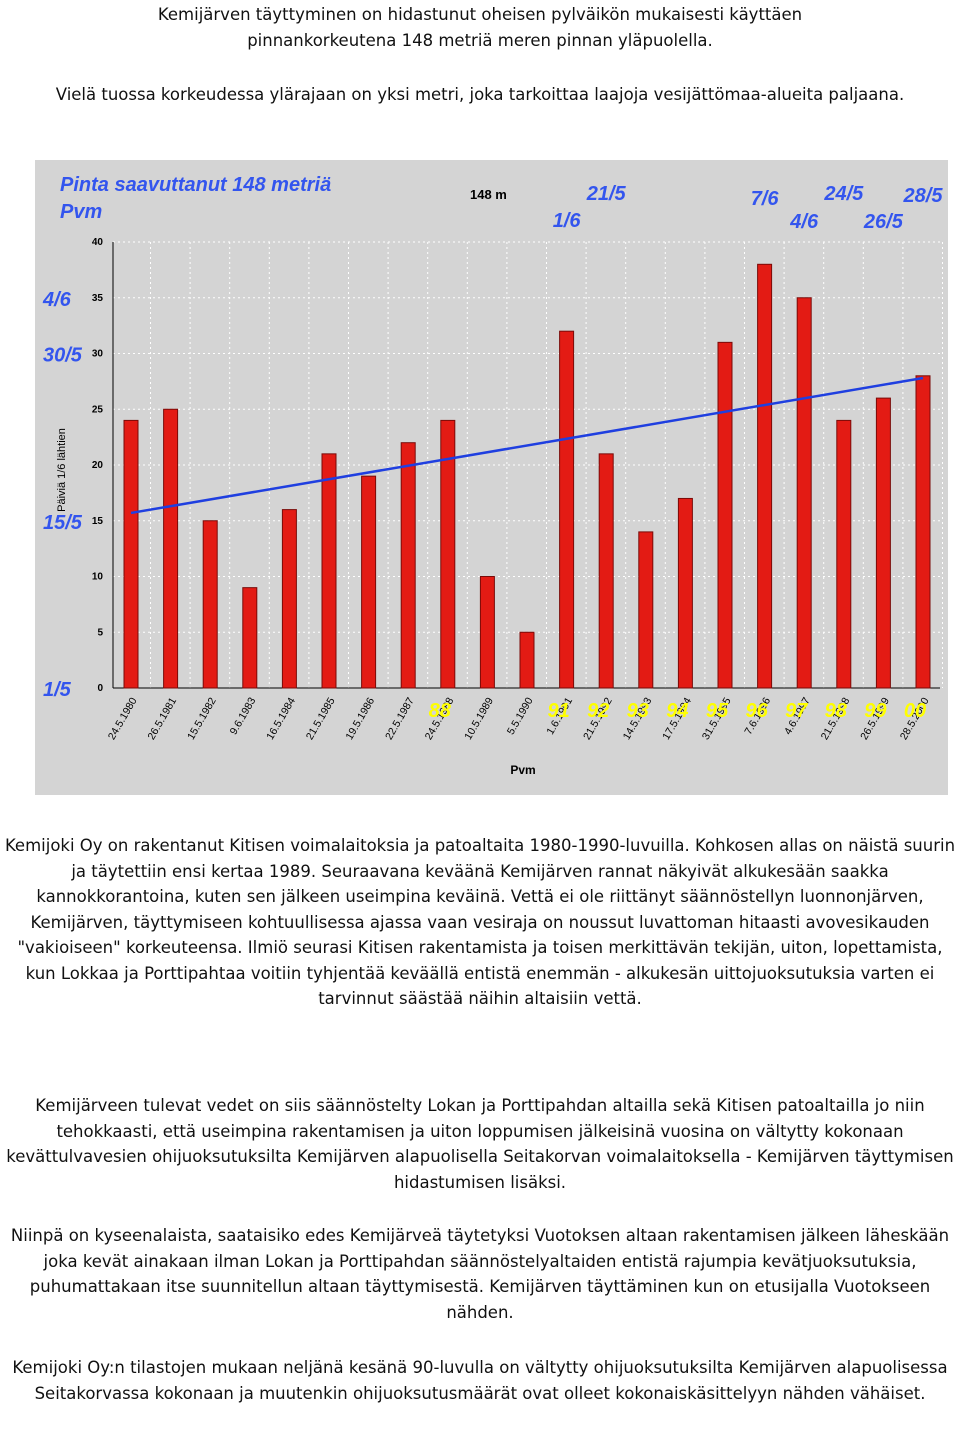 This screenshot has height=1435, width=960. What do you see at coordinates (81, 212) in the screenshot?
I see `chart-subtitle: Pvm` at bounding box center [81, 212].